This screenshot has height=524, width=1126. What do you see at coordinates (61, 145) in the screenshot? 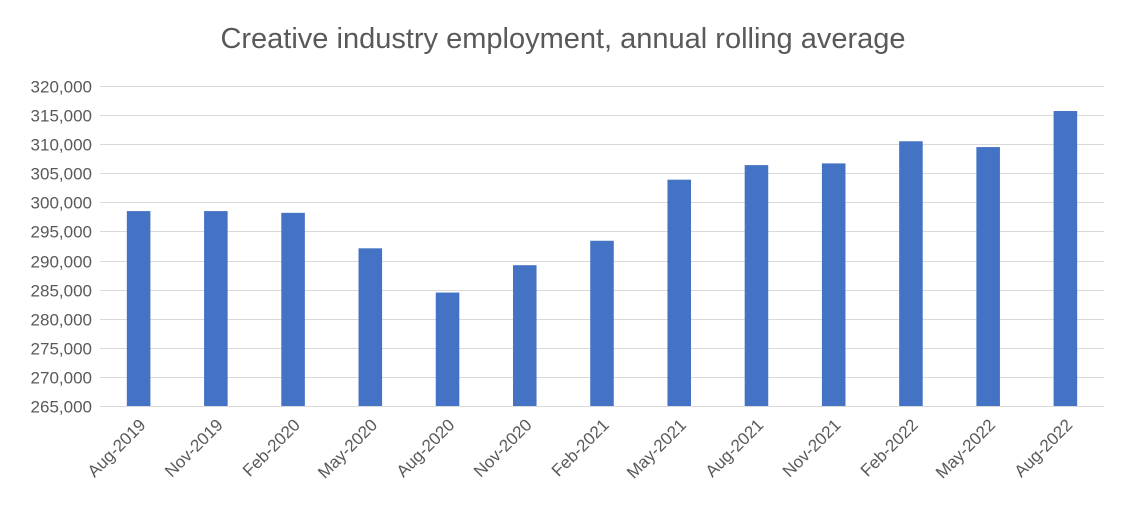
I see `y-tick-label: 310,000` at bounding box center [61, 145].